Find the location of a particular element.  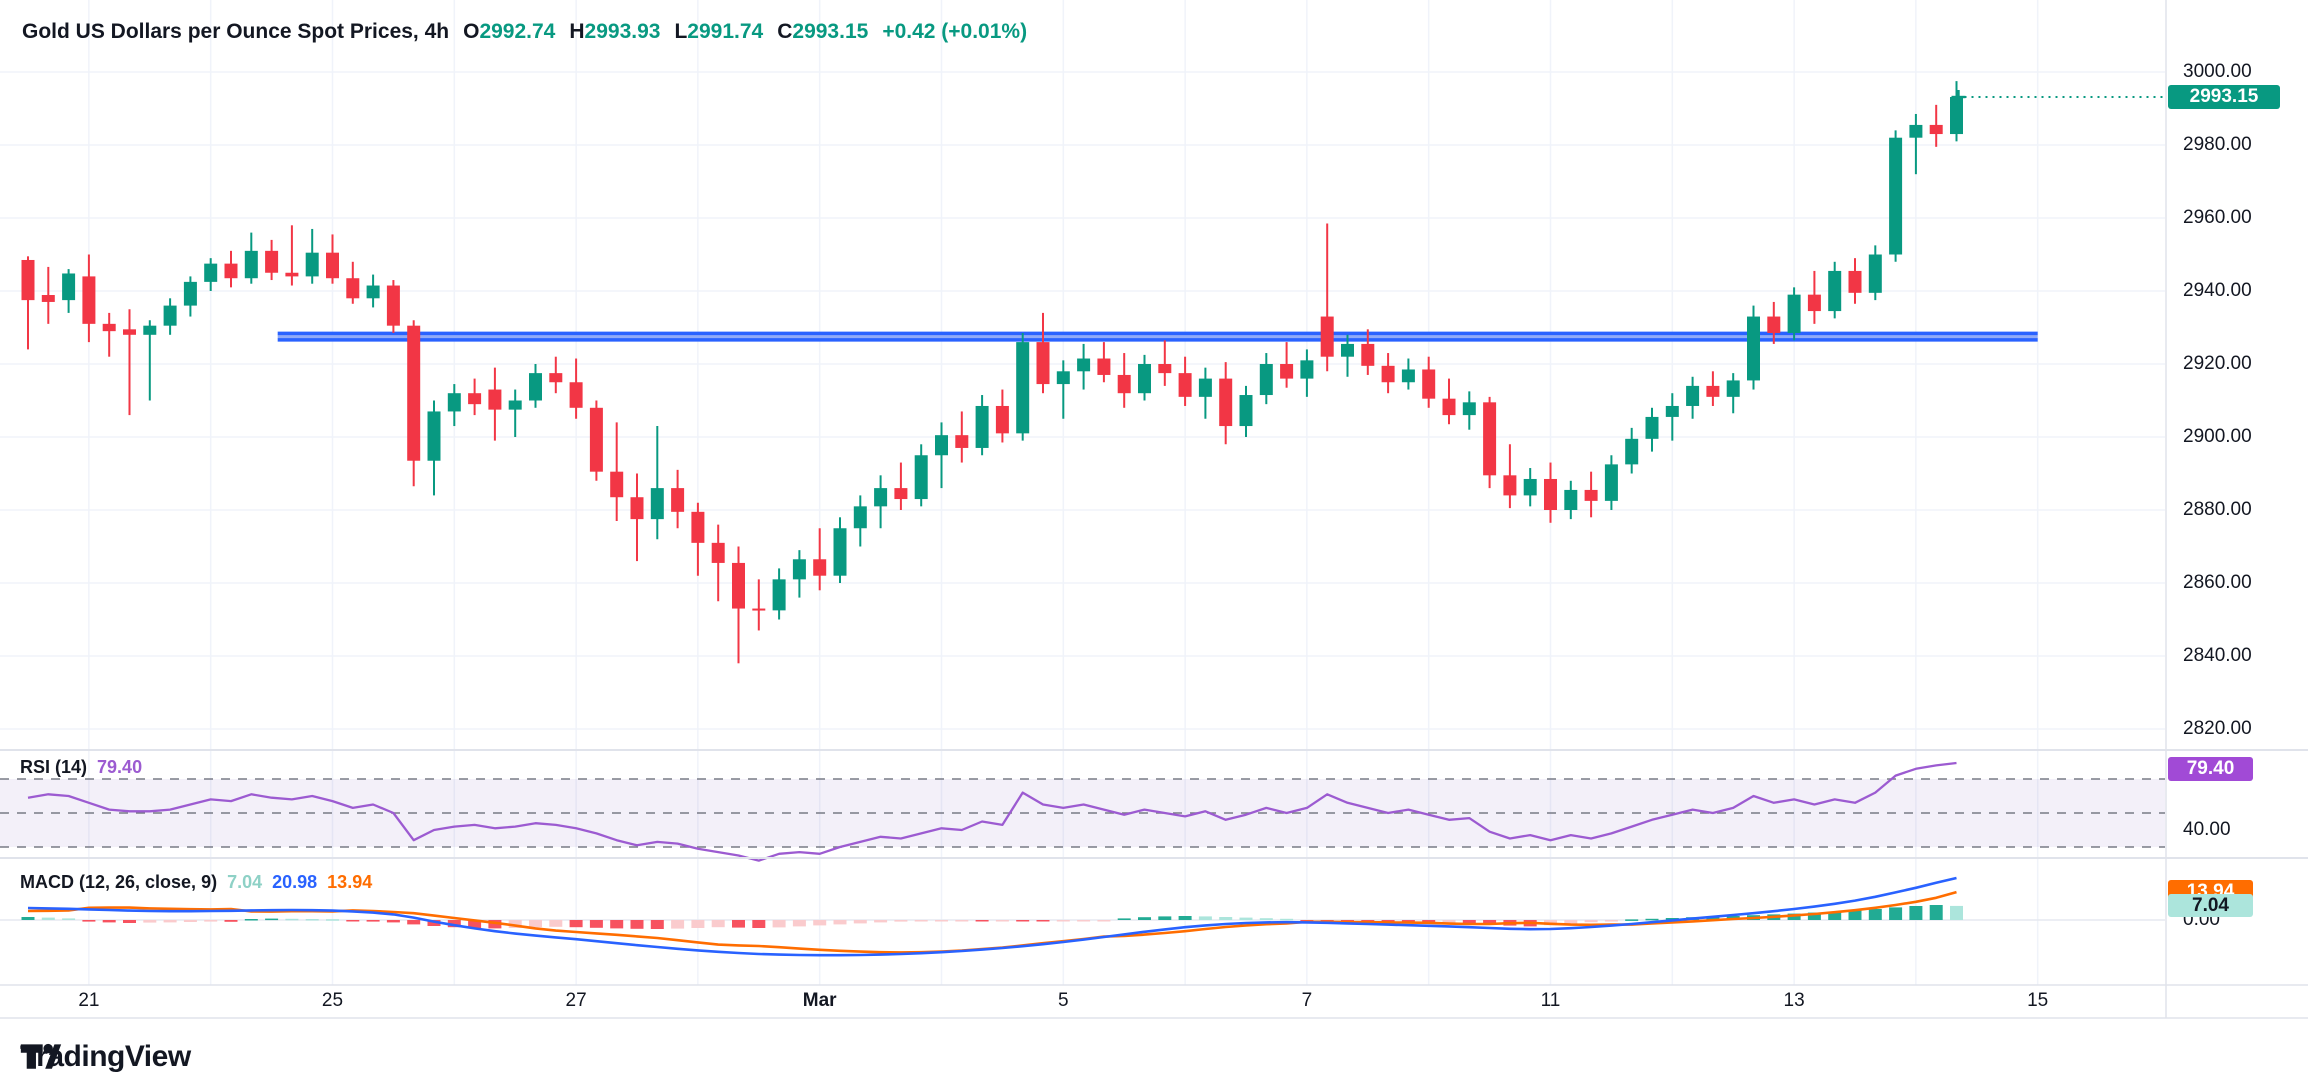

time-tick-label: 5 is located at coordinates (1063, 1000).